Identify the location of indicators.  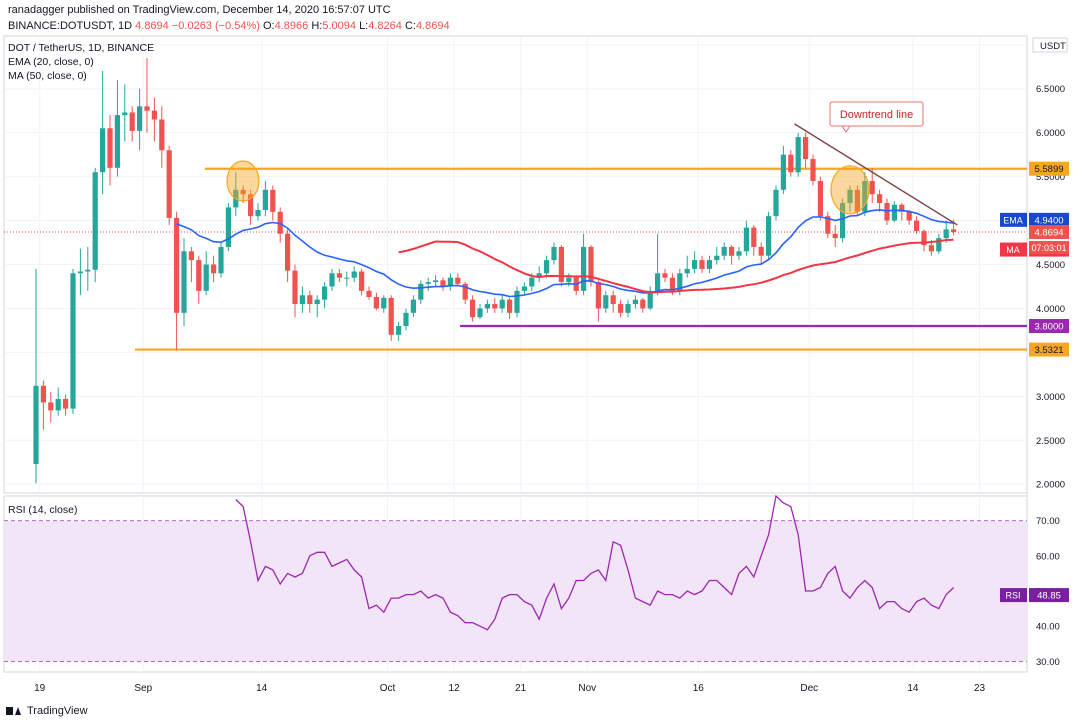
(565, 253).